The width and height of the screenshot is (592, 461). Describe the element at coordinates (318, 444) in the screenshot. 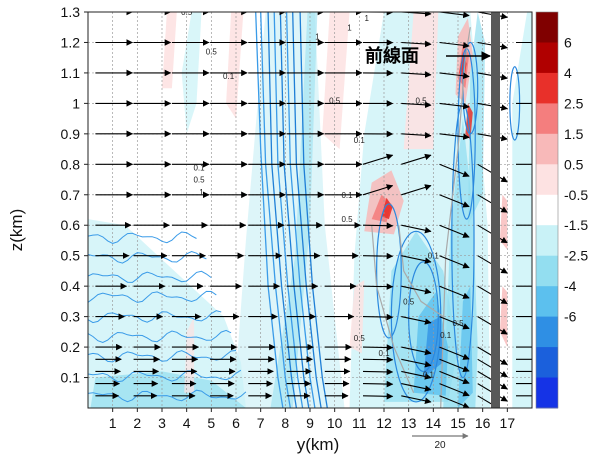

I see `x-axis-title: y(km)` at that location.